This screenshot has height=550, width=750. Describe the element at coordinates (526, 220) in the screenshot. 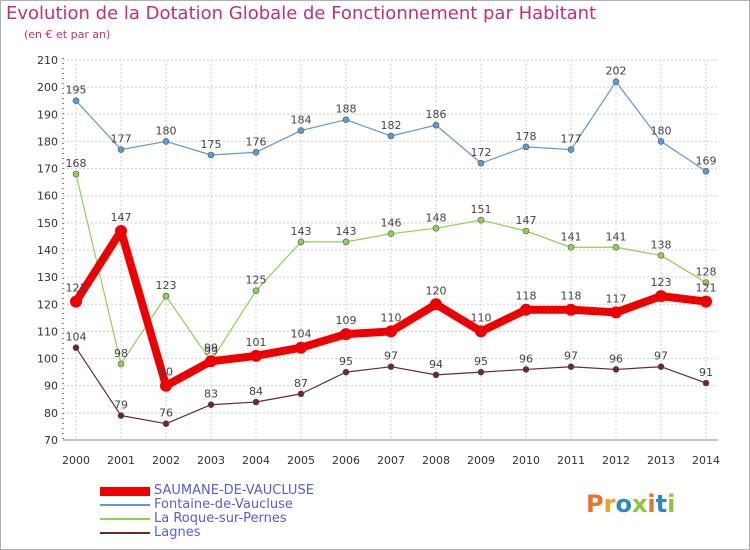

I see `data-label: 147` at that location.